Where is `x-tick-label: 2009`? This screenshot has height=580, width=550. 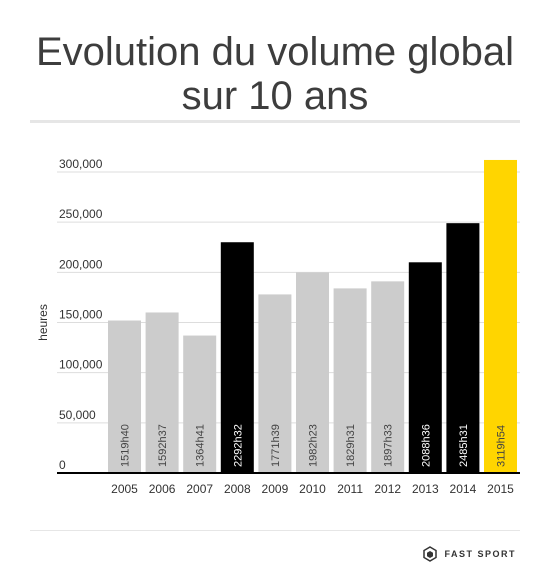
x-tick-label: 2009 is located at coordinates (275, 489).